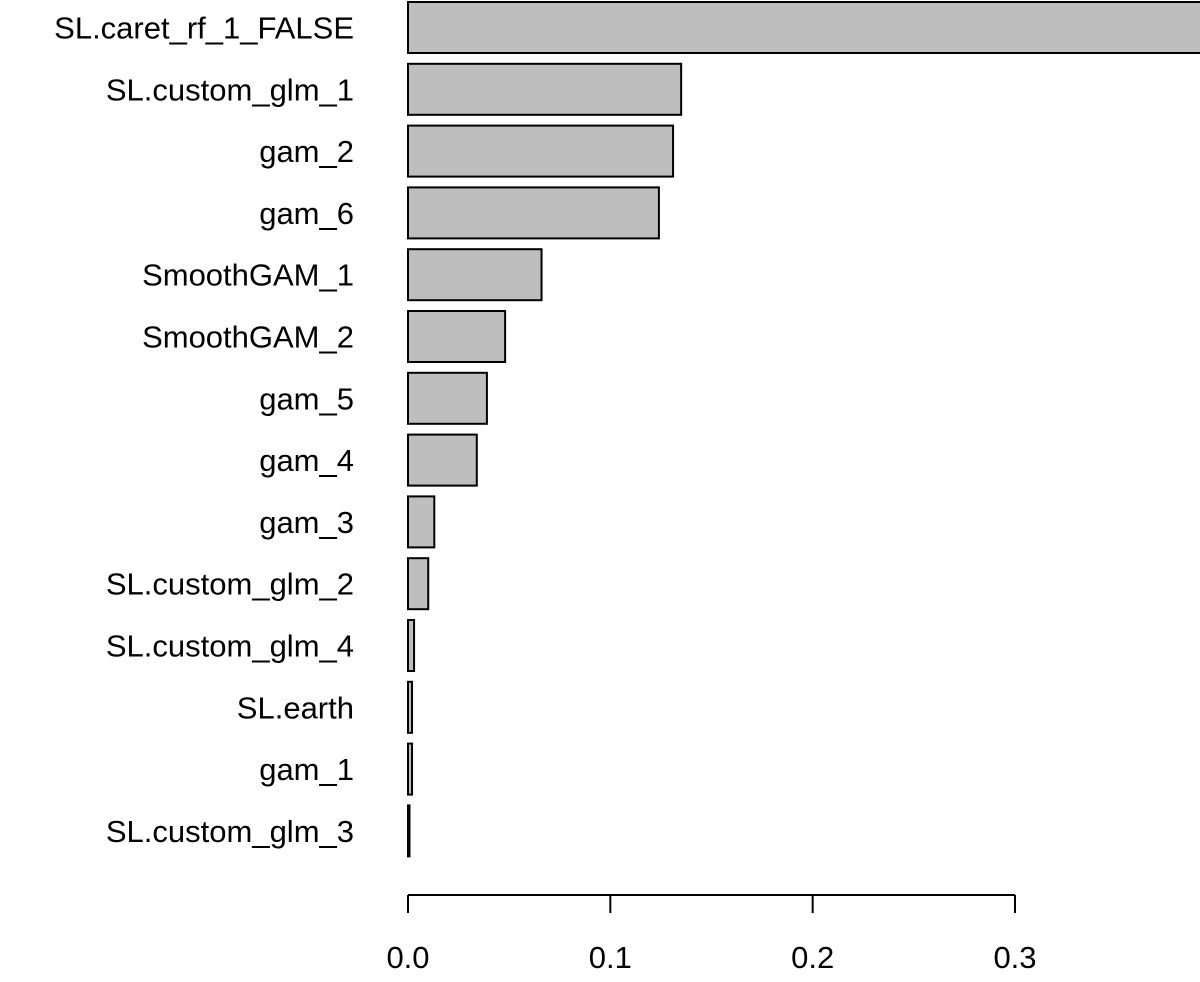  Describe the element at coordinates (306, 769) in the screenshot. I see `category-label: gam_1` at that location.